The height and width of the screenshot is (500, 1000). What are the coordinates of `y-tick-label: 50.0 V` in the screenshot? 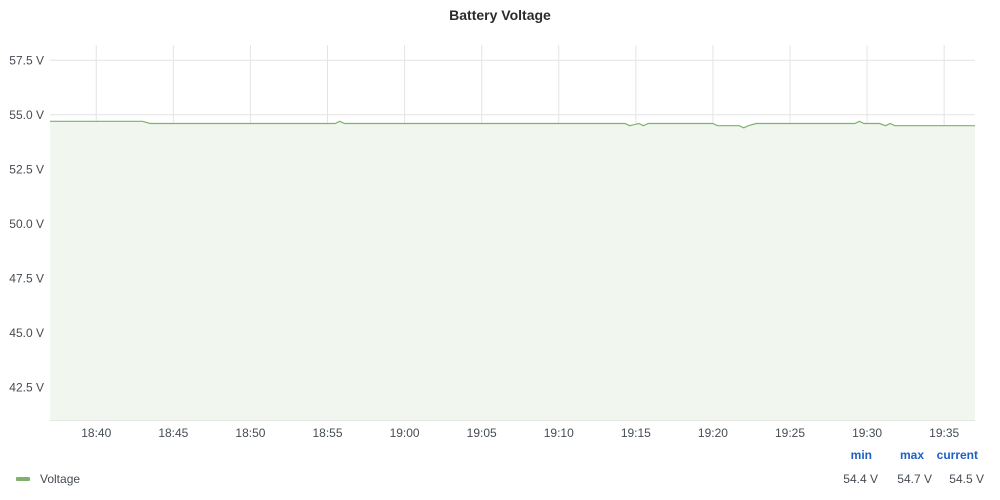 It's located at (26, 224).